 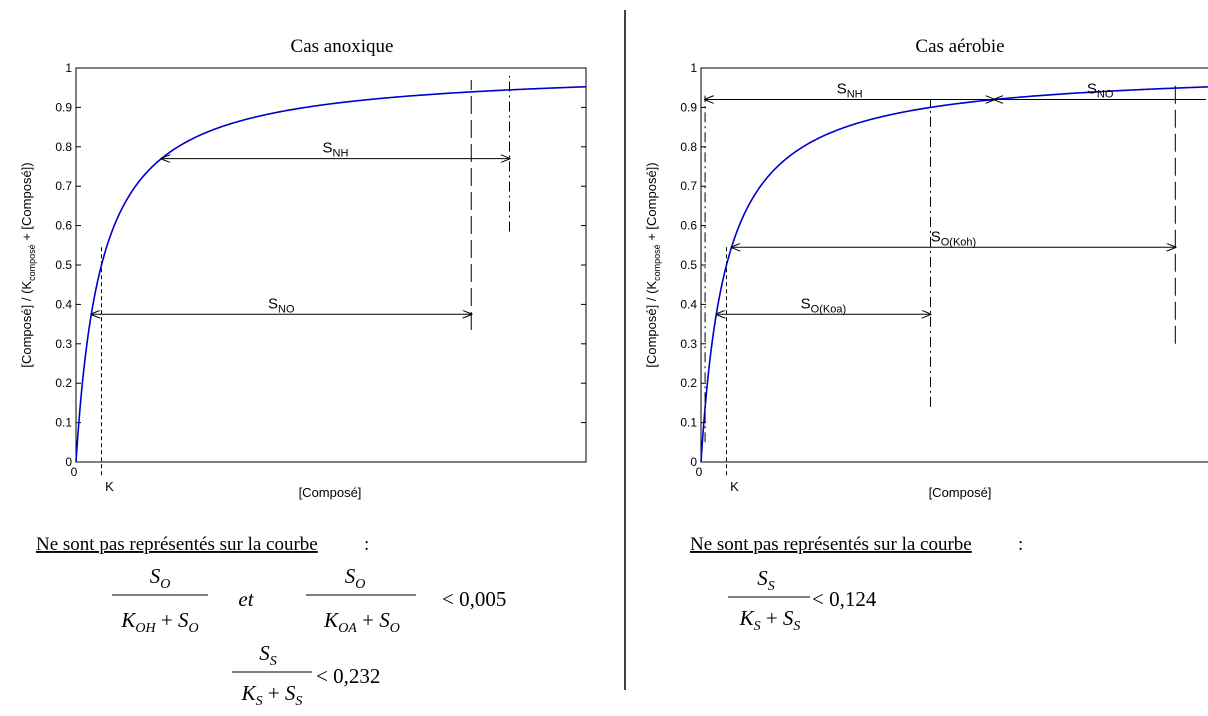 What do you see at coordinates (953, 238) in the screenshot?
I see `range-label: SO(Koh)` at bounding box center [953, 238].